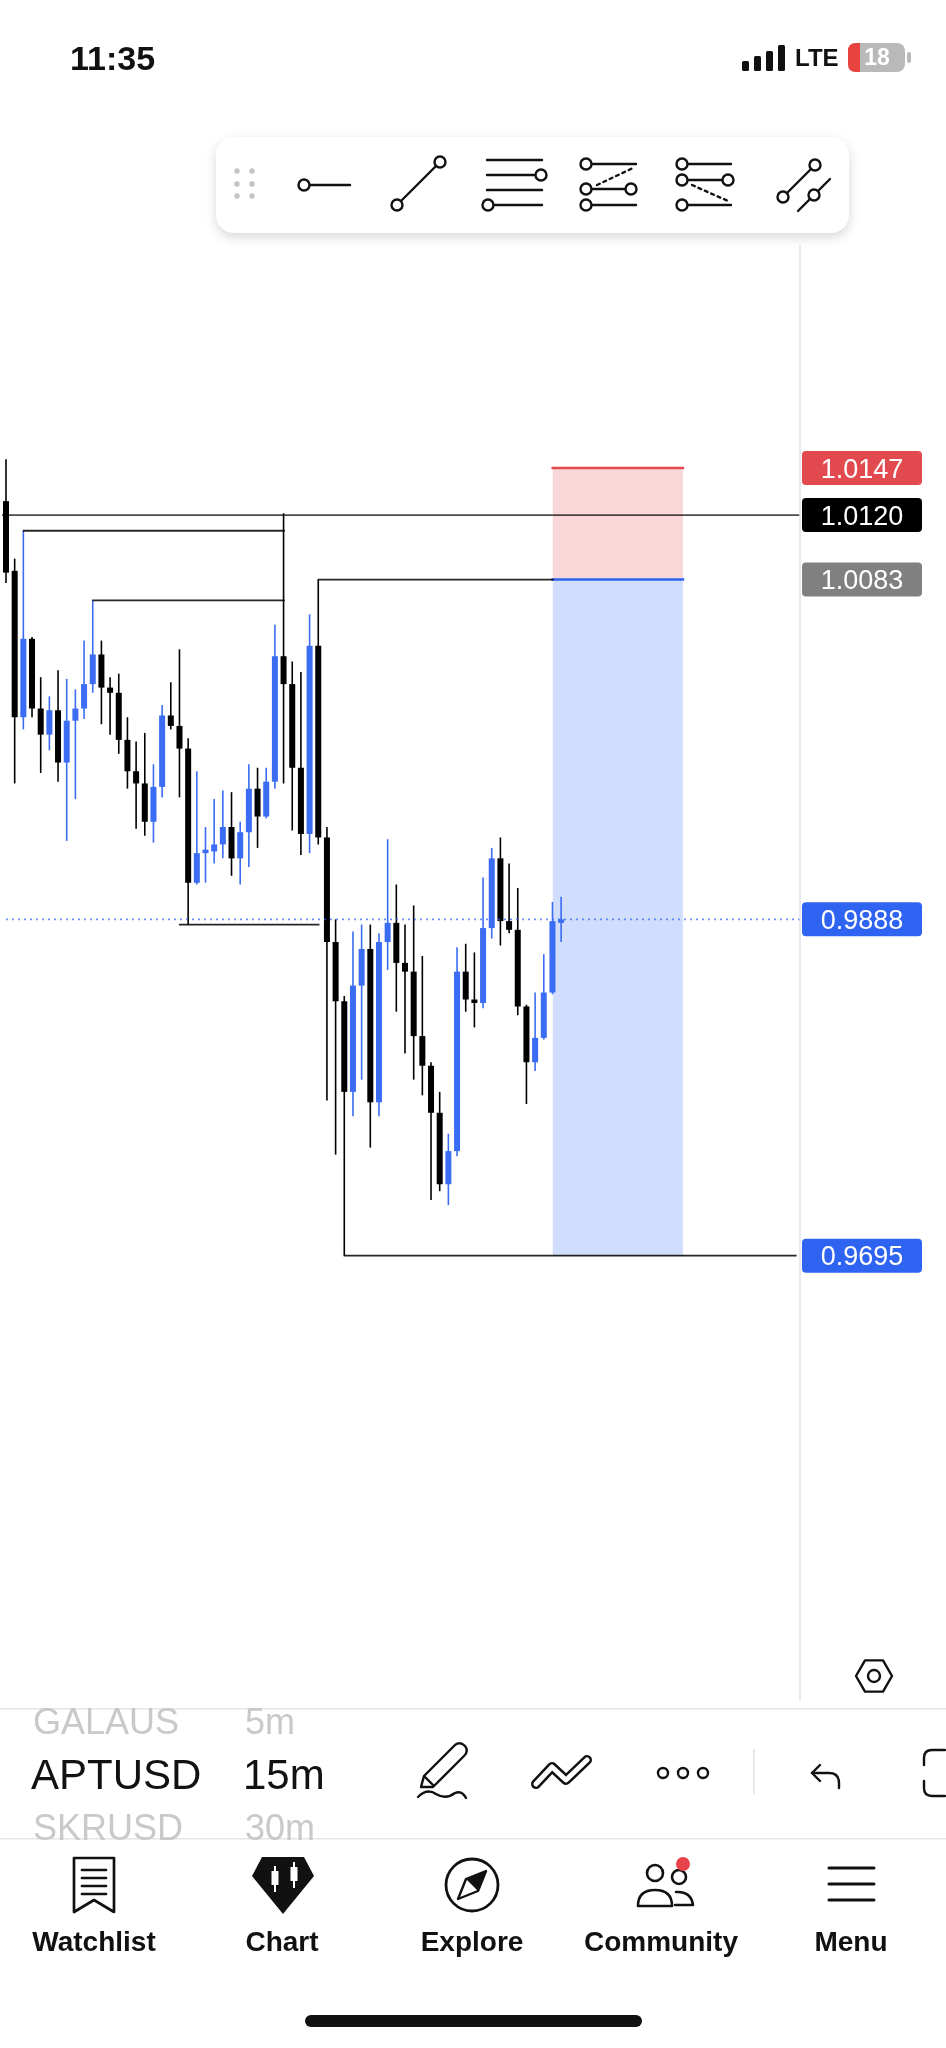 The height and width of the screenshot is (2048, 946). What do you see at coordinates (282, 1942) in the screenshot?
I see `text: Chart` at bounding box center [282, 1942].